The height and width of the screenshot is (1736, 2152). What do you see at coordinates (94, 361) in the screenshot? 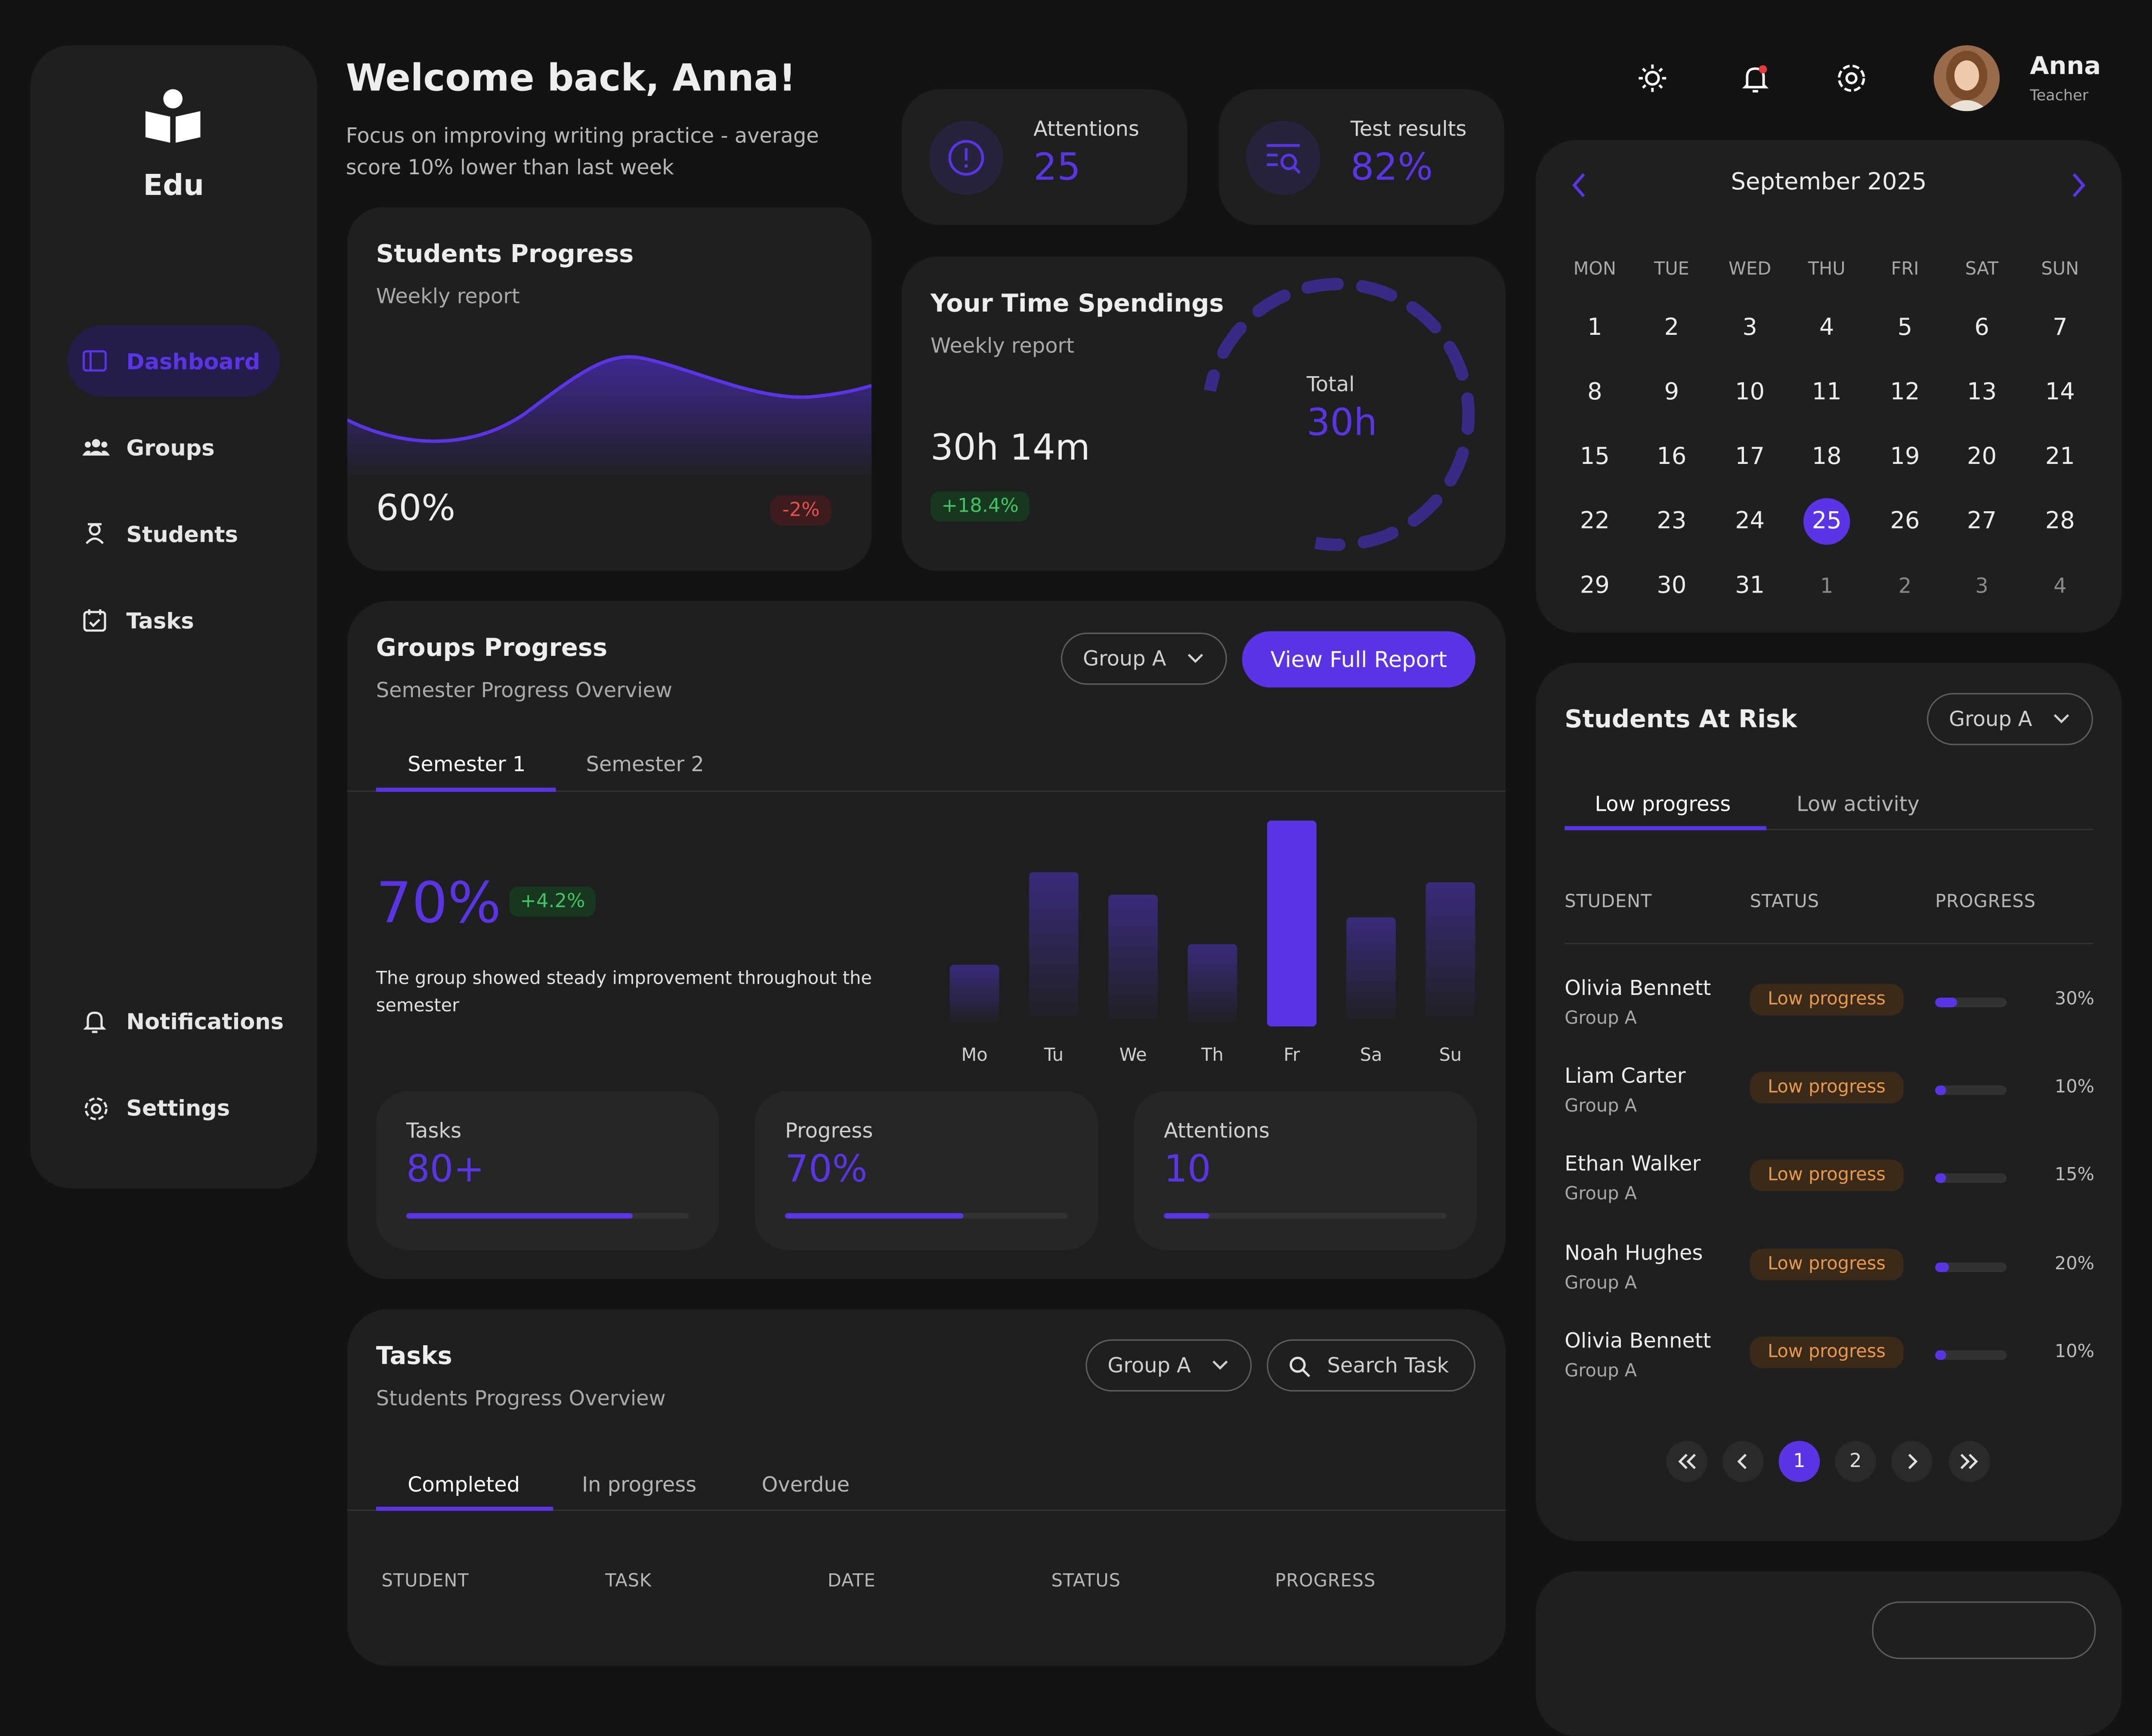
I see `dashboard-icon` at bounding box center [94, 361].